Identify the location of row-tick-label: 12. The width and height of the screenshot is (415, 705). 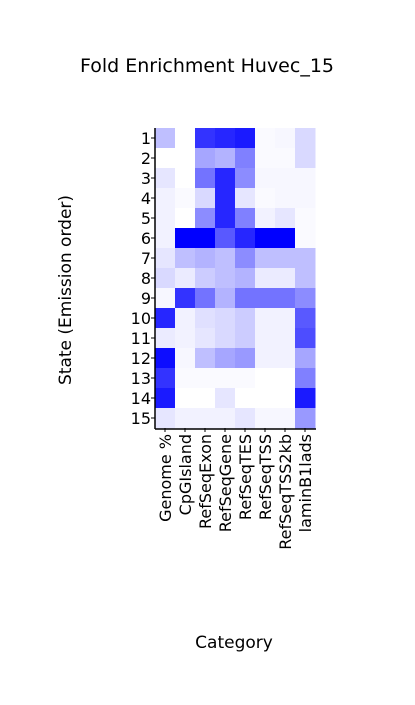
(141, 358).